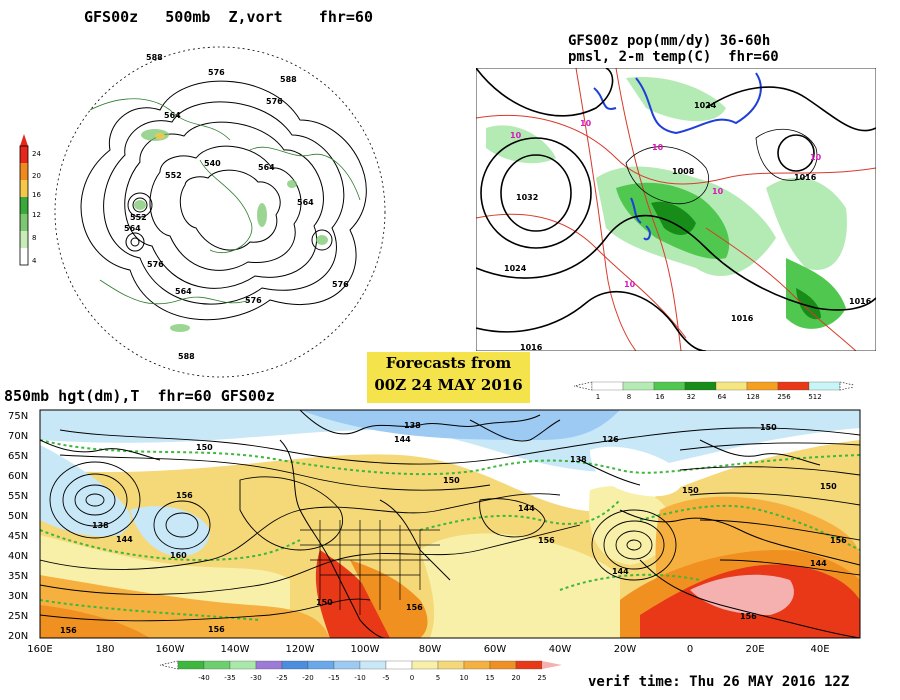 The height and width of the screenshot is (700, 900). I want to click on colorbar-tick: -20, so click(307, 678).